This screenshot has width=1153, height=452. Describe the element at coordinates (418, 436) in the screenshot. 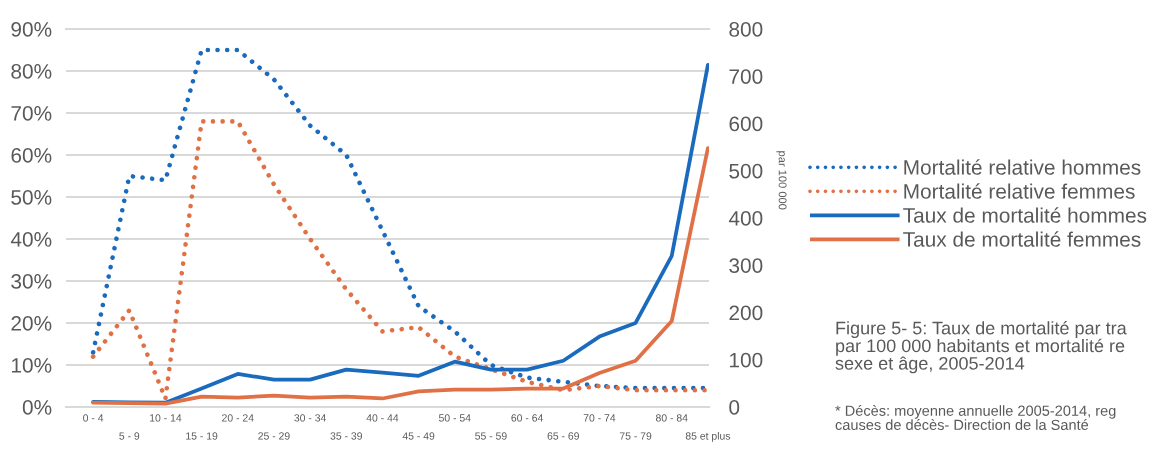

I see `x-tick-label: 45 - 49` at that location.